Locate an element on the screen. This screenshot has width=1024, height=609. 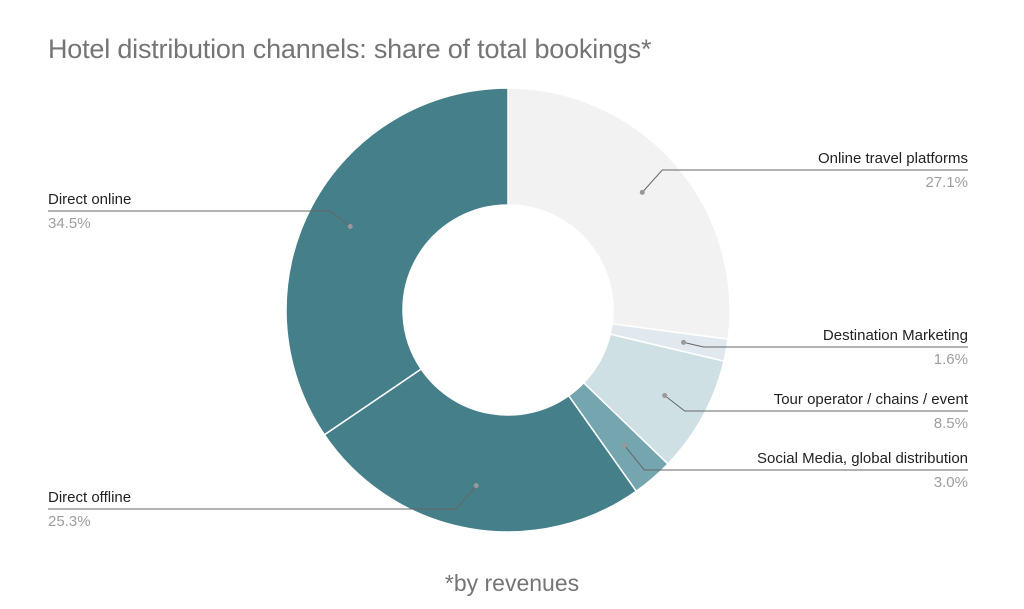
slice-direct-online is located at coordinates (397, 261).